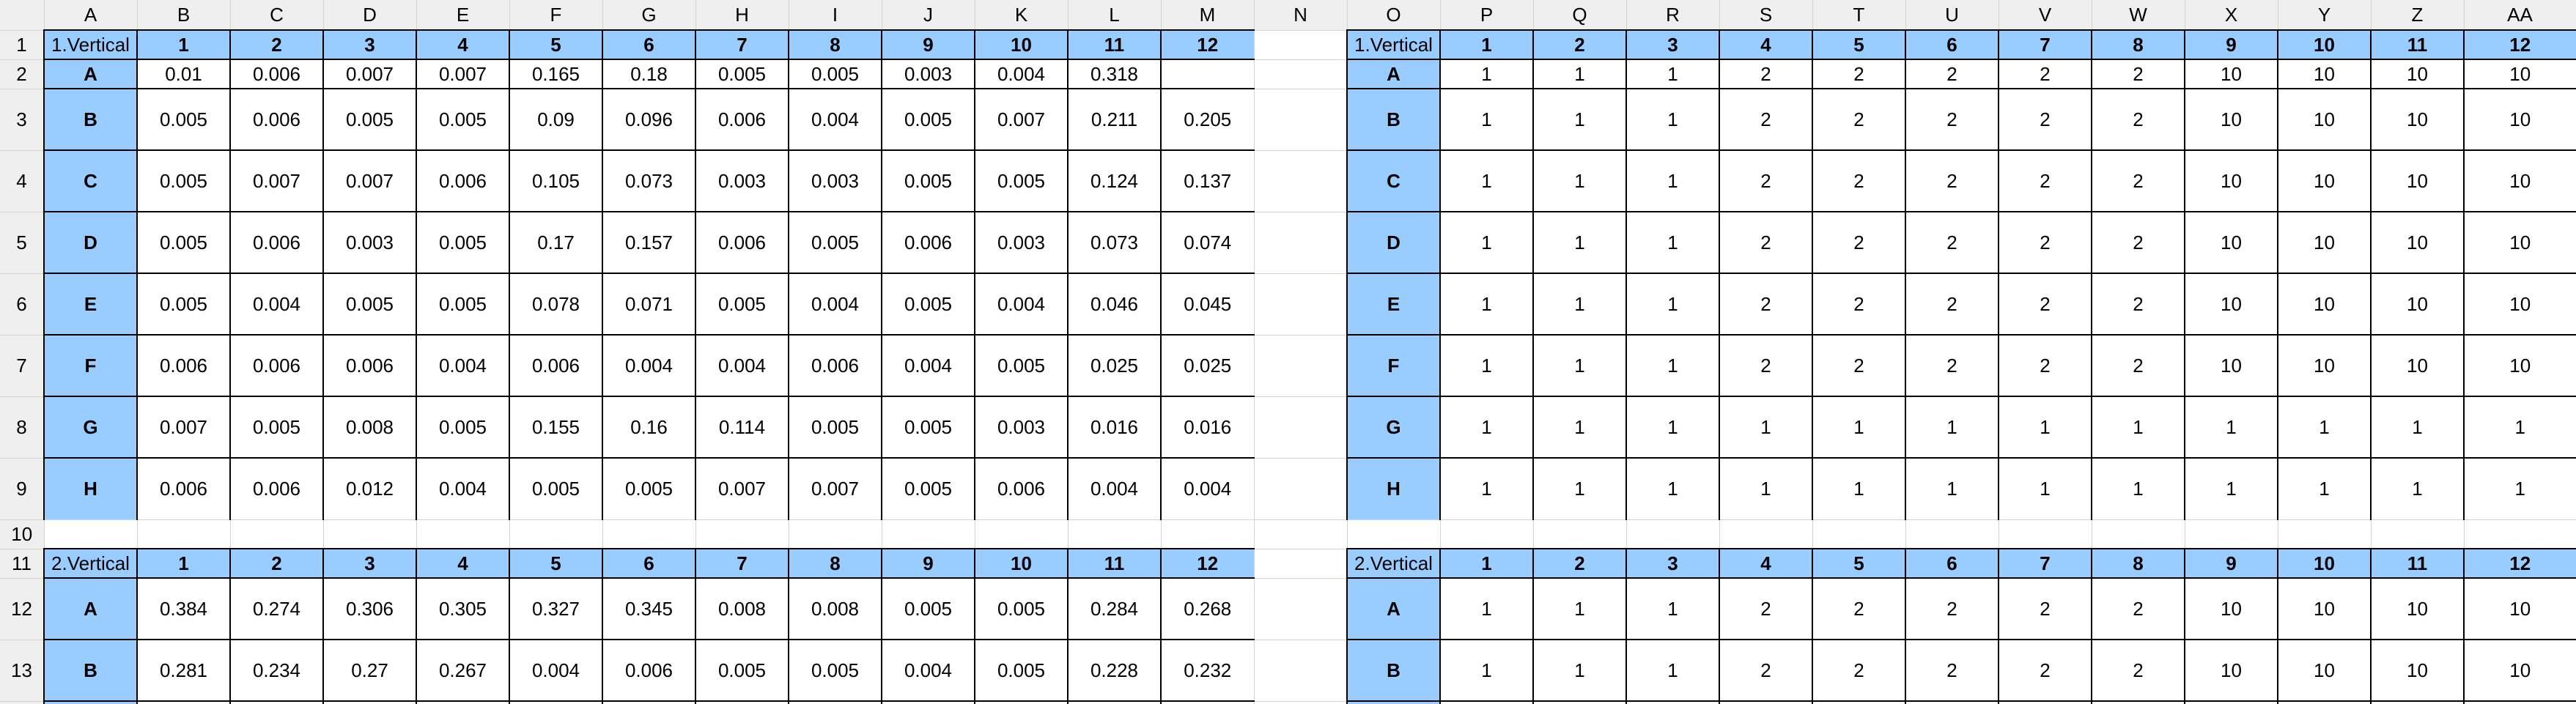 The height and width of the screenshot is (704, 2576). Describe the element at coordinates (1952, 608) in the screenshot. I see `cell-u12: 2` at that location.